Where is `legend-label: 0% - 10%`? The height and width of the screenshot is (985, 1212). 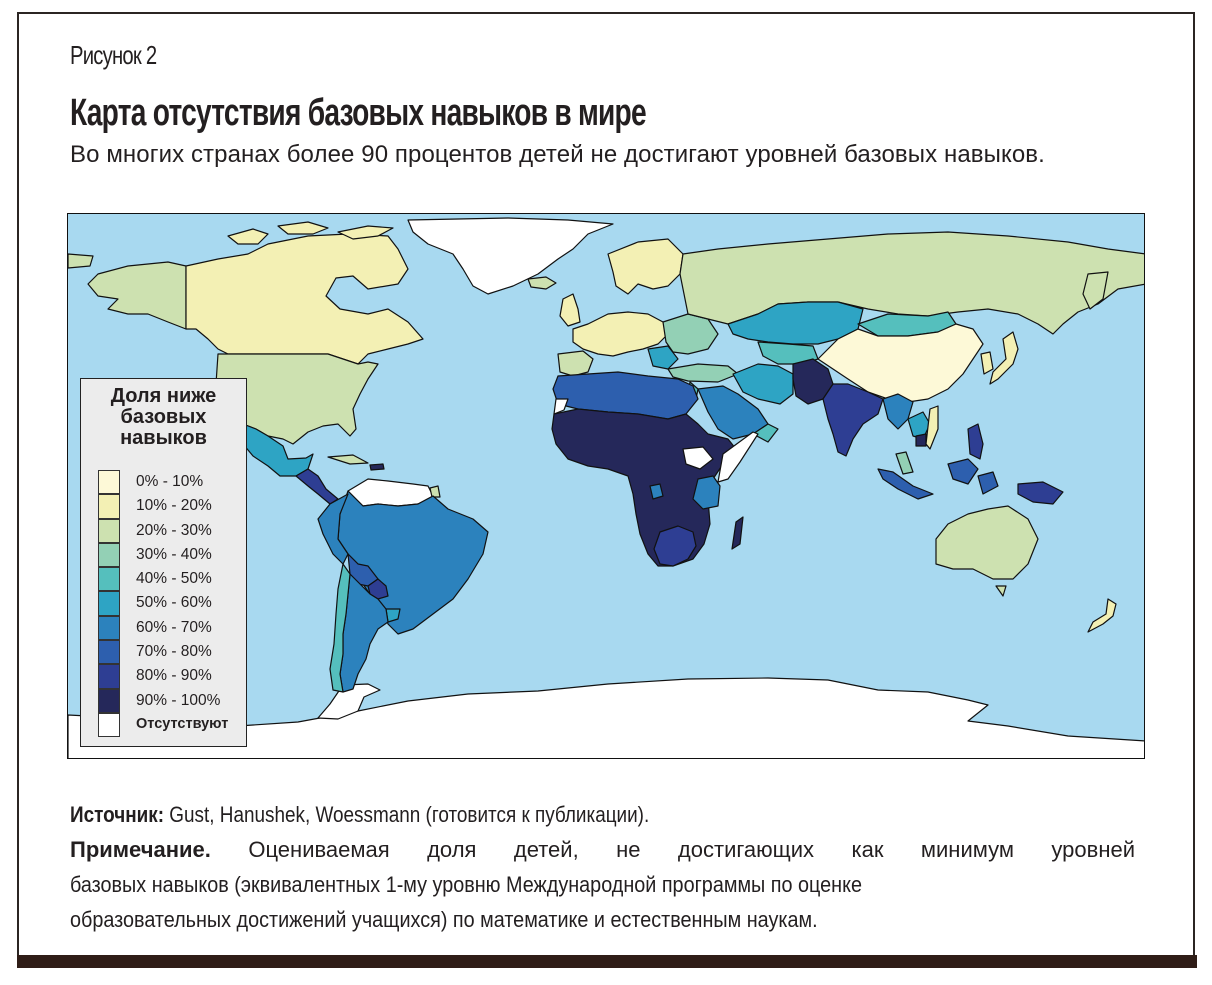
legend-label: 0% - 10% is located at coordinates (170, 481).